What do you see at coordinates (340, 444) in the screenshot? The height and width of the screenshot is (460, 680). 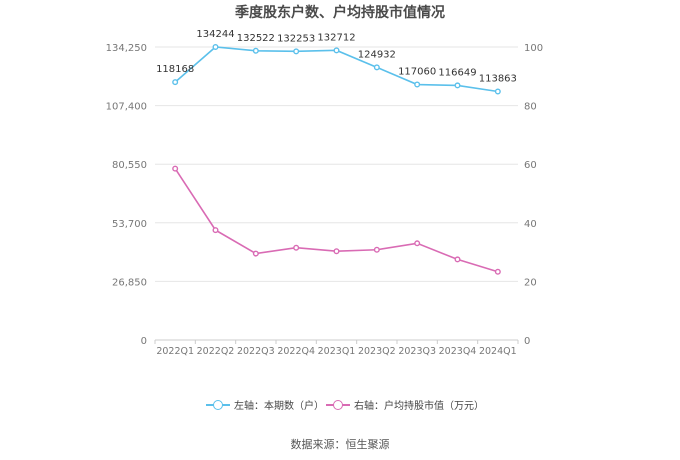 I see `data-source: 数据来源：恒生聚源` at bounding box center [340, 444].